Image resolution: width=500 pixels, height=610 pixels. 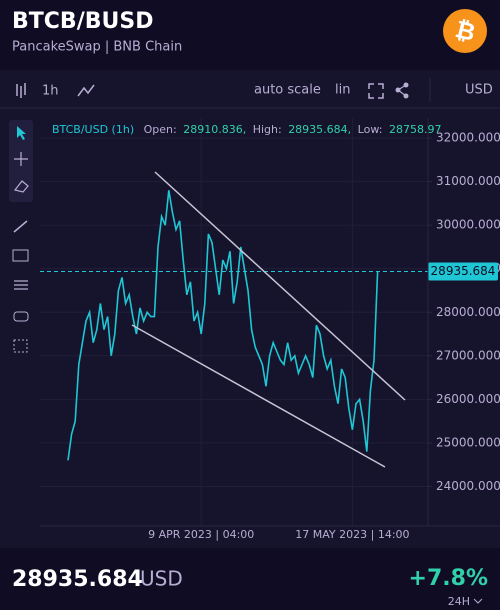 What do you see at coordinates (465, 31) in the screenshot?
I see `token-icon` at bounding box center [465, 31].